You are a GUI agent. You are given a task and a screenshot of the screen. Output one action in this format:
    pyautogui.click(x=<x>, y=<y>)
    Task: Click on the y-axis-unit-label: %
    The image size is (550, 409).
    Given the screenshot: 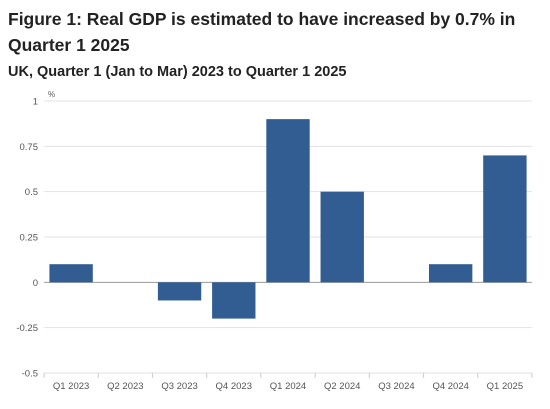 What is the action you would take?
    pyautogui.click(x=51, y=94)
    